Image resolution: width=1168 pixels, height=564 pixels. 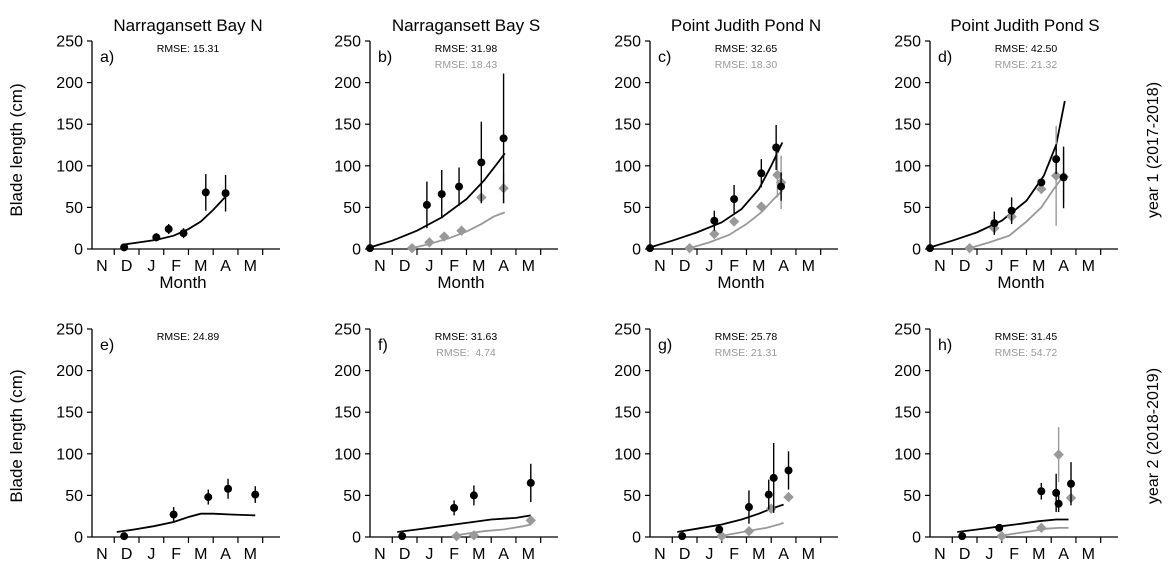 What do you see at coordinates (466, 337) in the screenshot?
I see `rmse-black-label: RMSE: 31.63` at bounding box center [466, 337].